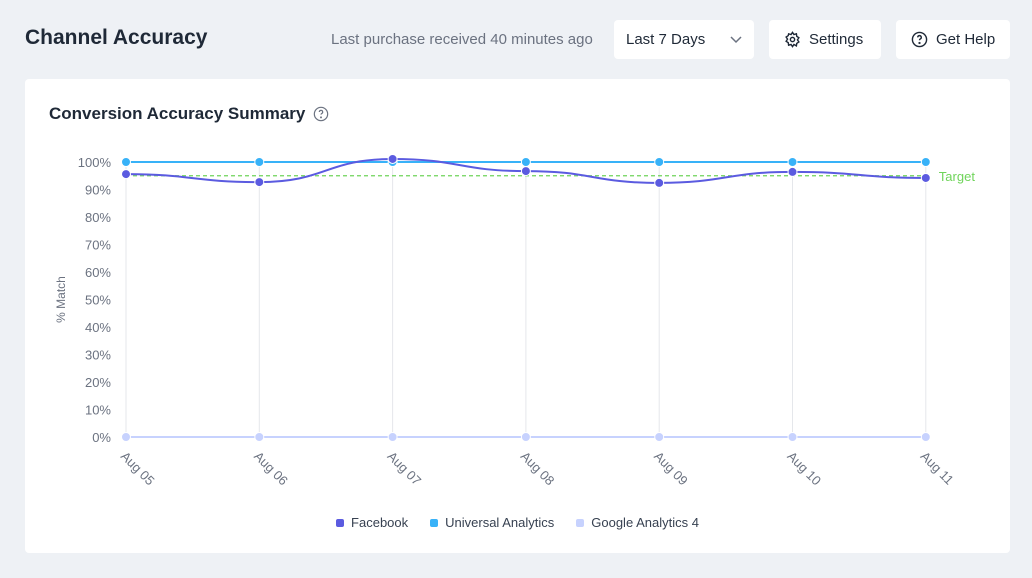 This screenshot has height=578, width=1032. I want to click on chevron-down-icon, so click(736, 39).